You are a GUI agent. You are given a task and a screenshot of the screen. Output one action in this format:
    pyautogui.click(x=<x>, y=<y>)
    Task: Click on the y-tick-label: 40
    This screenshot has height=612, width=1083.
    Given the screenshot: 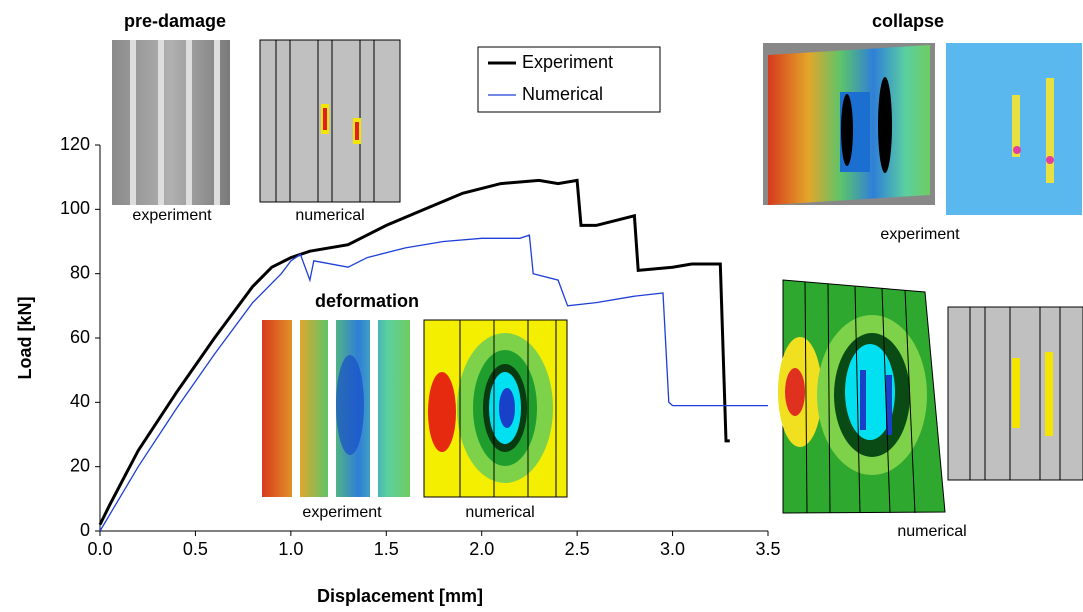 What is the action you would take?
    pyautogui.click(x=80, y=401)
    